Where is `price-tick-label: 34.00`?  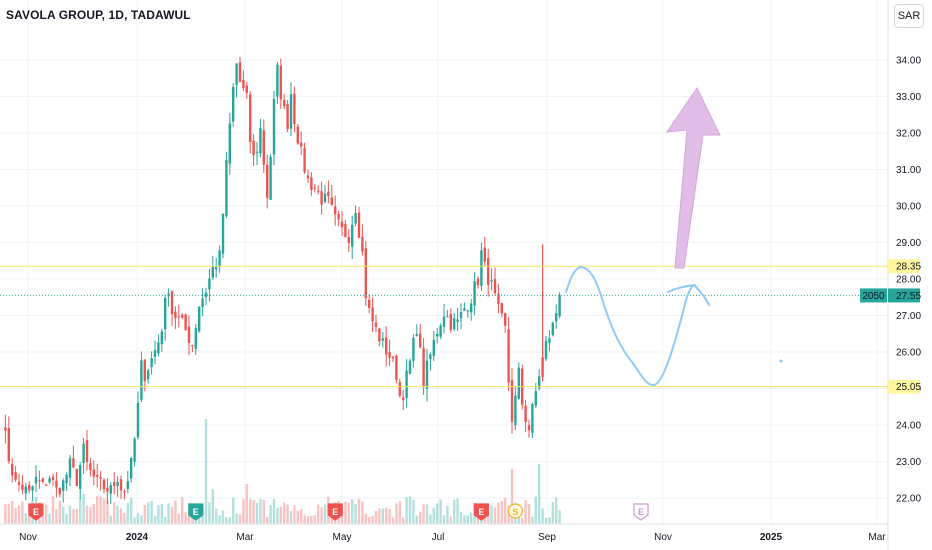 price-tick-label: 34.00 is located at coordinates (908, 61).